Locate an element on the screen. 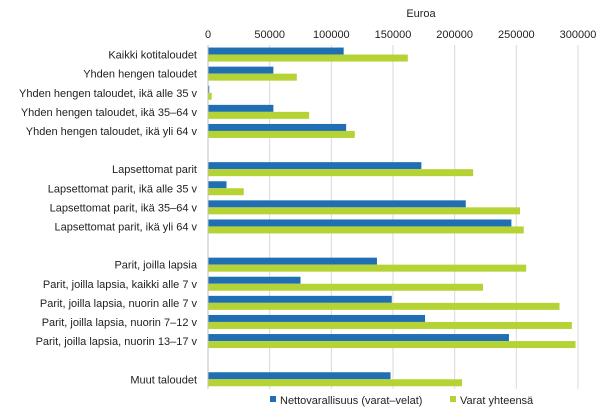 This screenshot has height=416, width=605. legend-label: Varat yhteensä is located at coordinates (497, 401).